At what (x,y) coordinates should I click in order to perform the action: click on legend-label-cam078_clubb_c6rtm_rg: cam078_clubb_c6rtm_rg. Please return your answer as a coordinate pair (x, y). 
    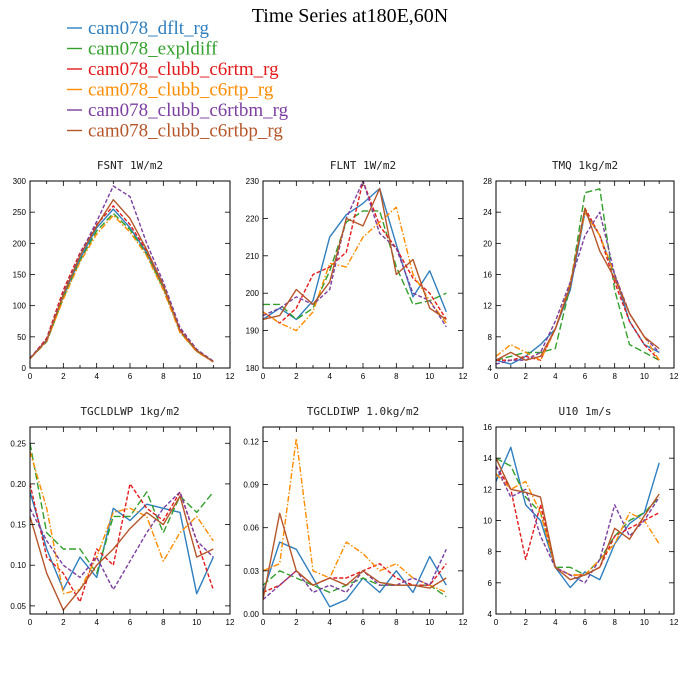
    Looking at the image, I should click on (183, 69).